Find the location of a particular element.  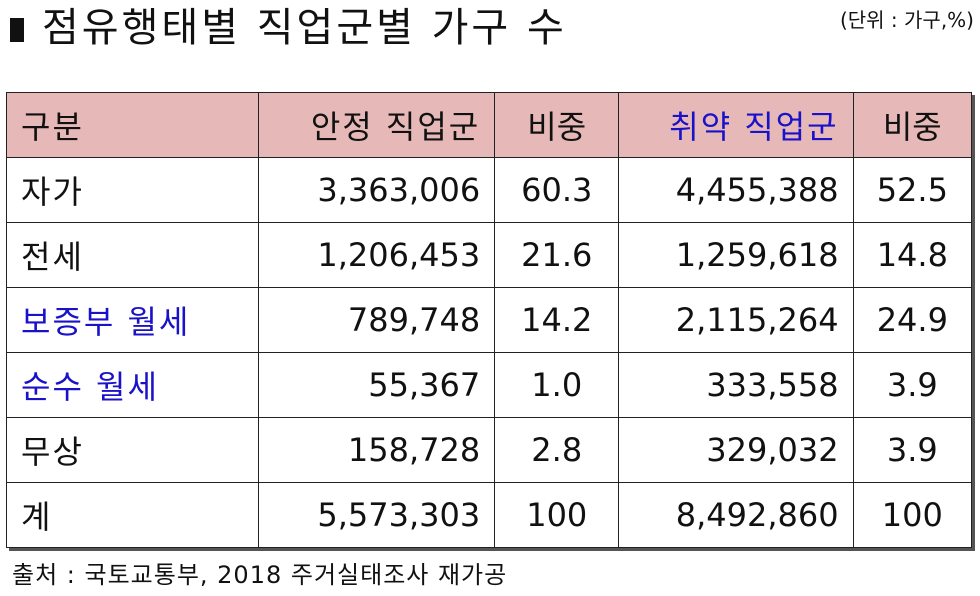

vulnerable-ratio: 52.5 is located at coordinates (912, 190).